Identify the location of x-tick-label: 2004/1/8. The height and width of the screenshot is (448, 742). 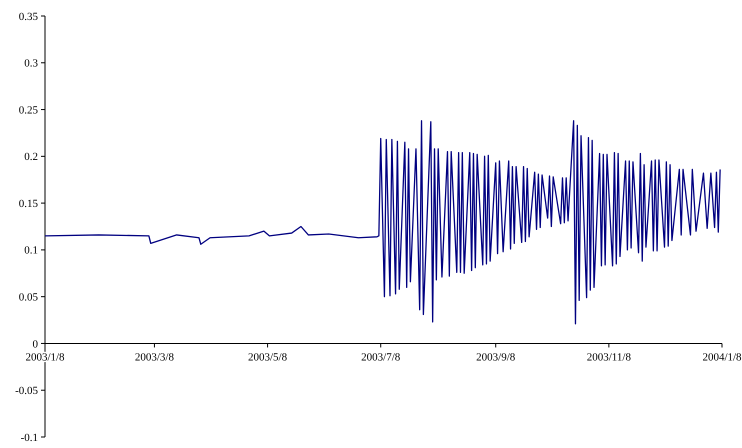
(722, 357).